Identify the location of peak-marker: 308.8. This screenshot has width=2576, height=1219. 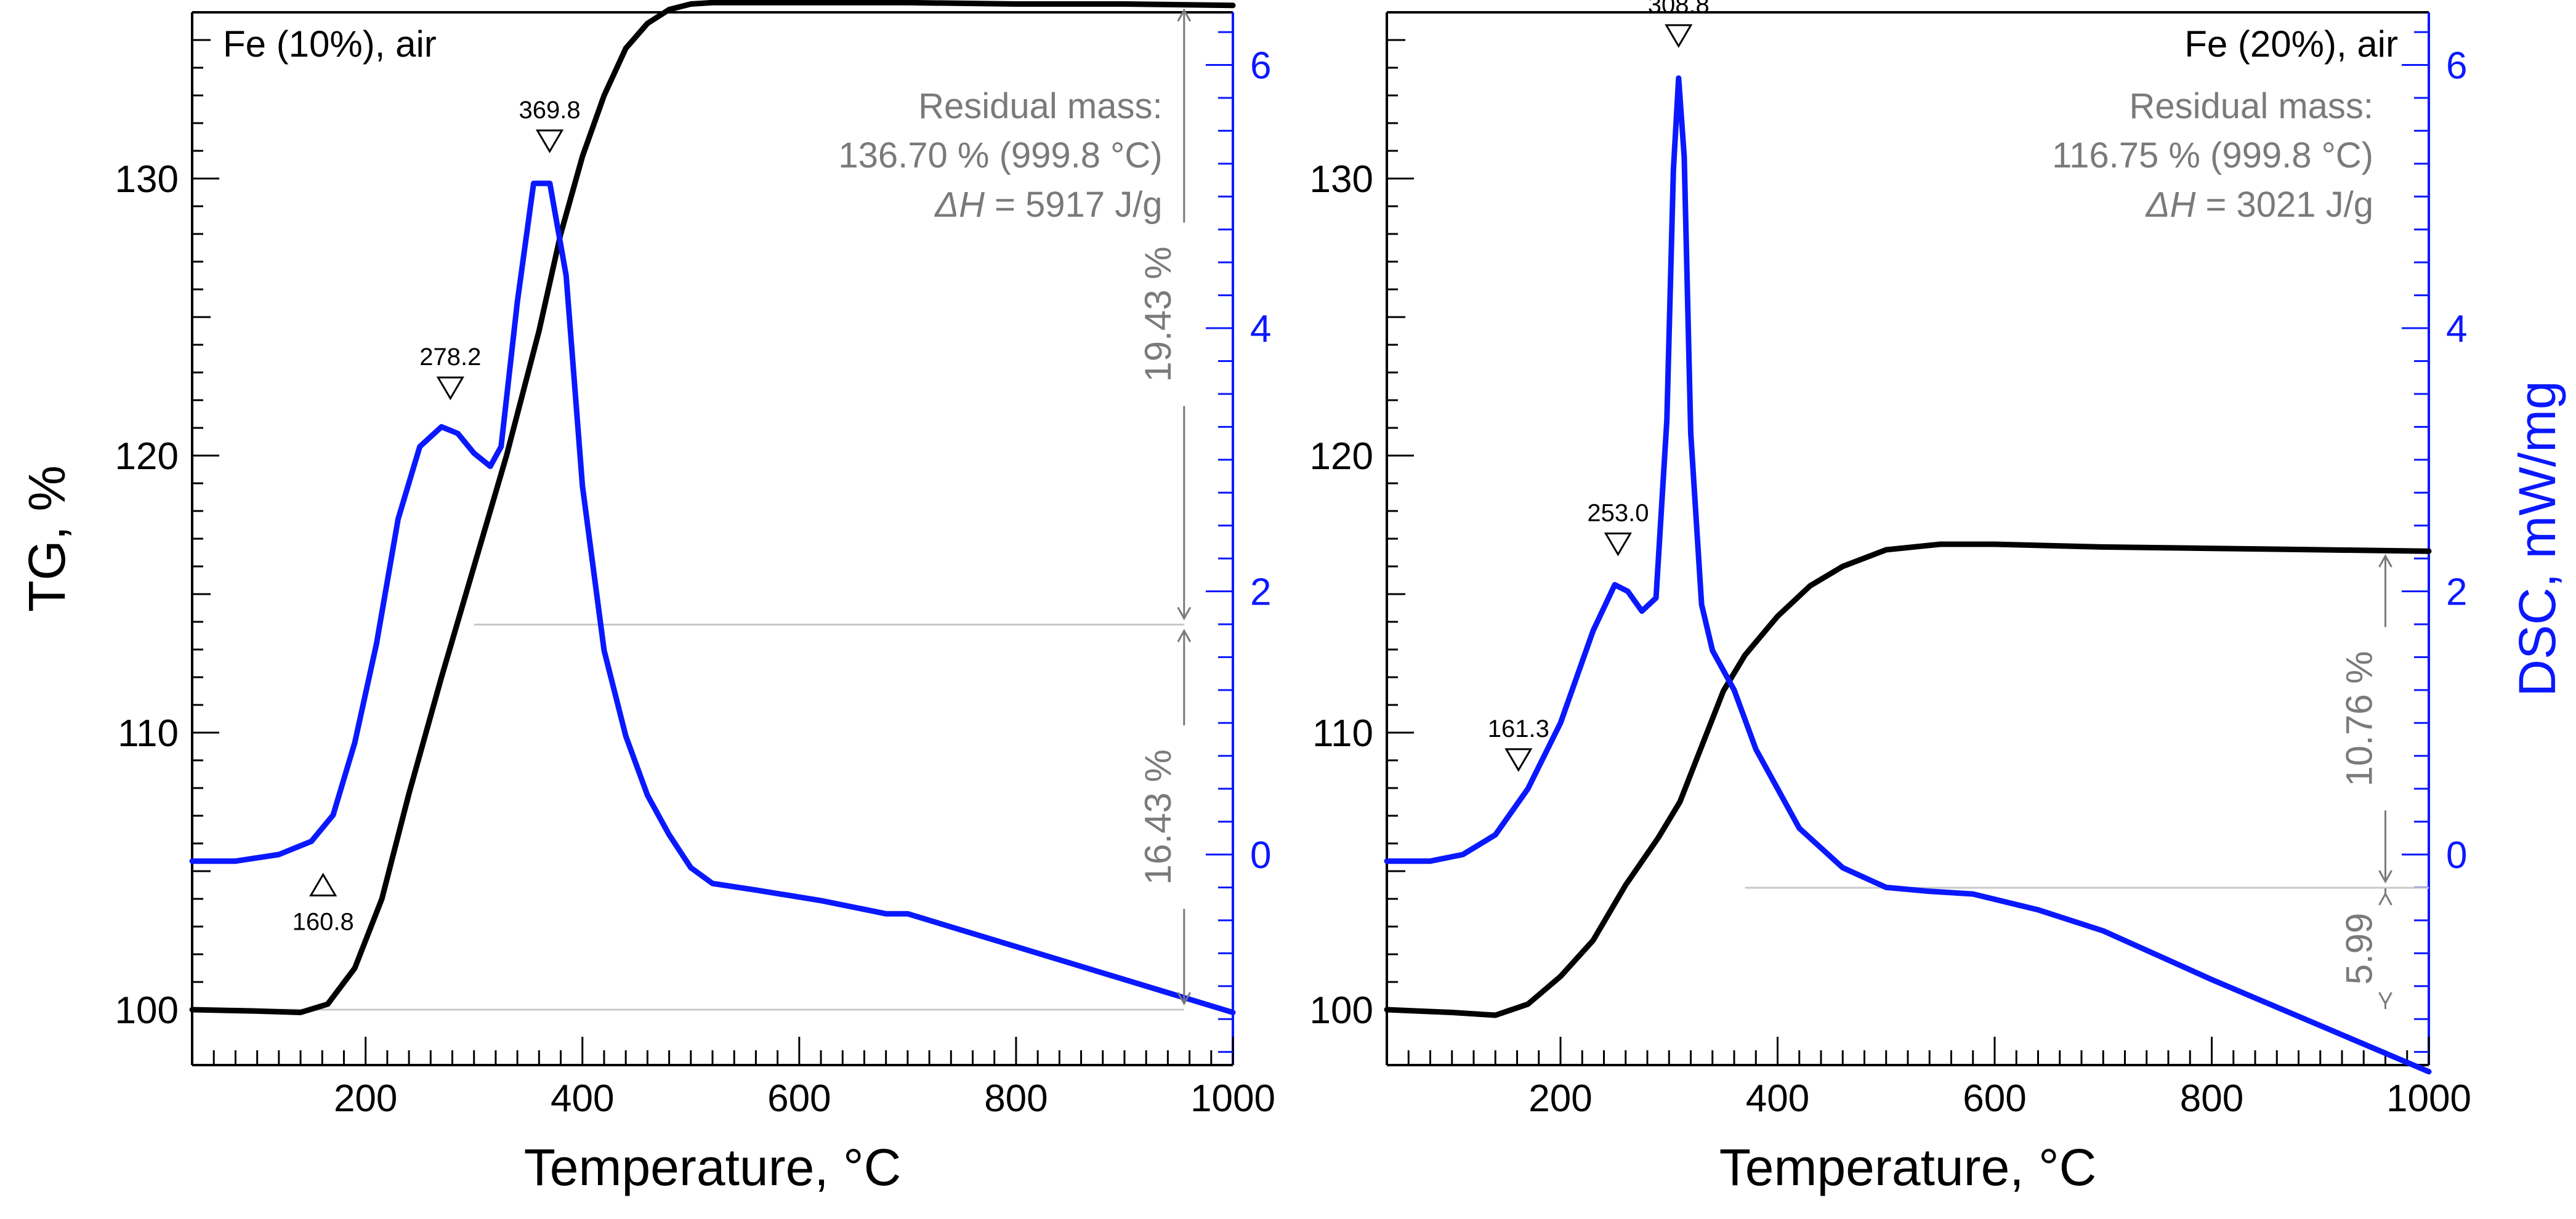
(1679, 24).